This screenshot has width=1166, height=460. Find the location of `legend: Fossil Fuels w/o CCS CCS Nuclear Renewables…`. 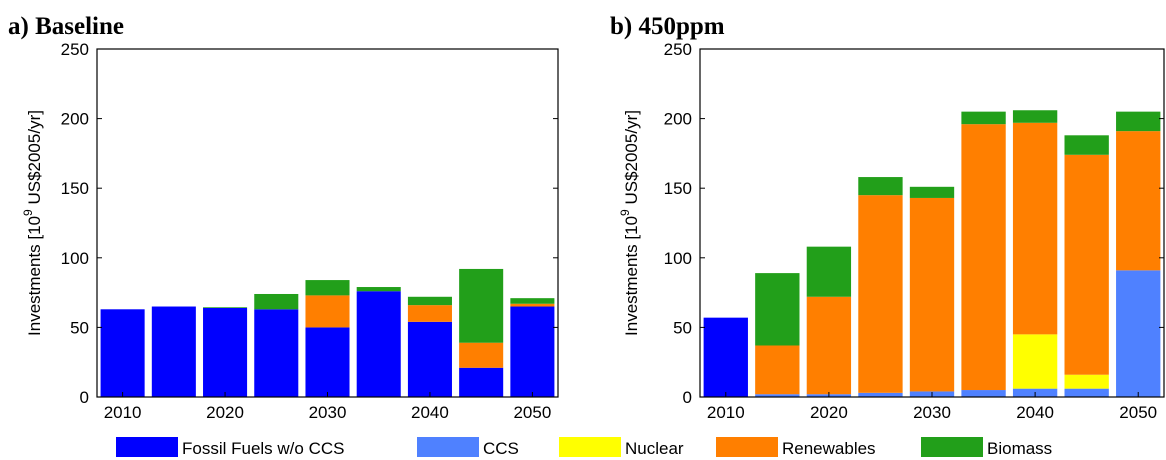

legend: Fossil Fuels w/o CCS CCS Nuclear Renewables… is located at coordinates (584, 447).